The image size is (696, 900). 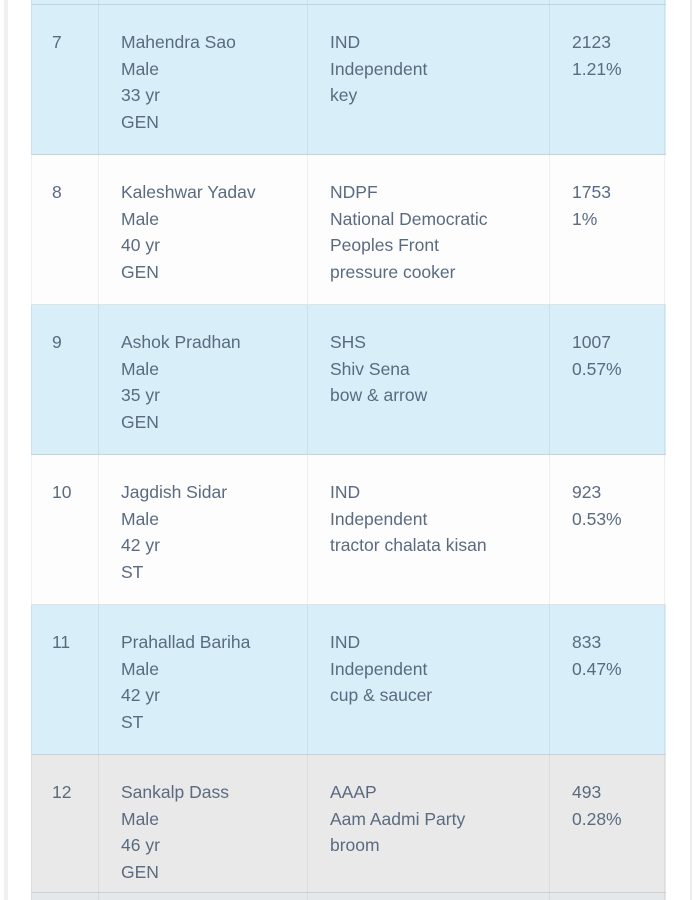 What do you see at coordinates (355, 845) in the screenshot?
I see `party-symbol: broom` at bounding box center [355, 845].